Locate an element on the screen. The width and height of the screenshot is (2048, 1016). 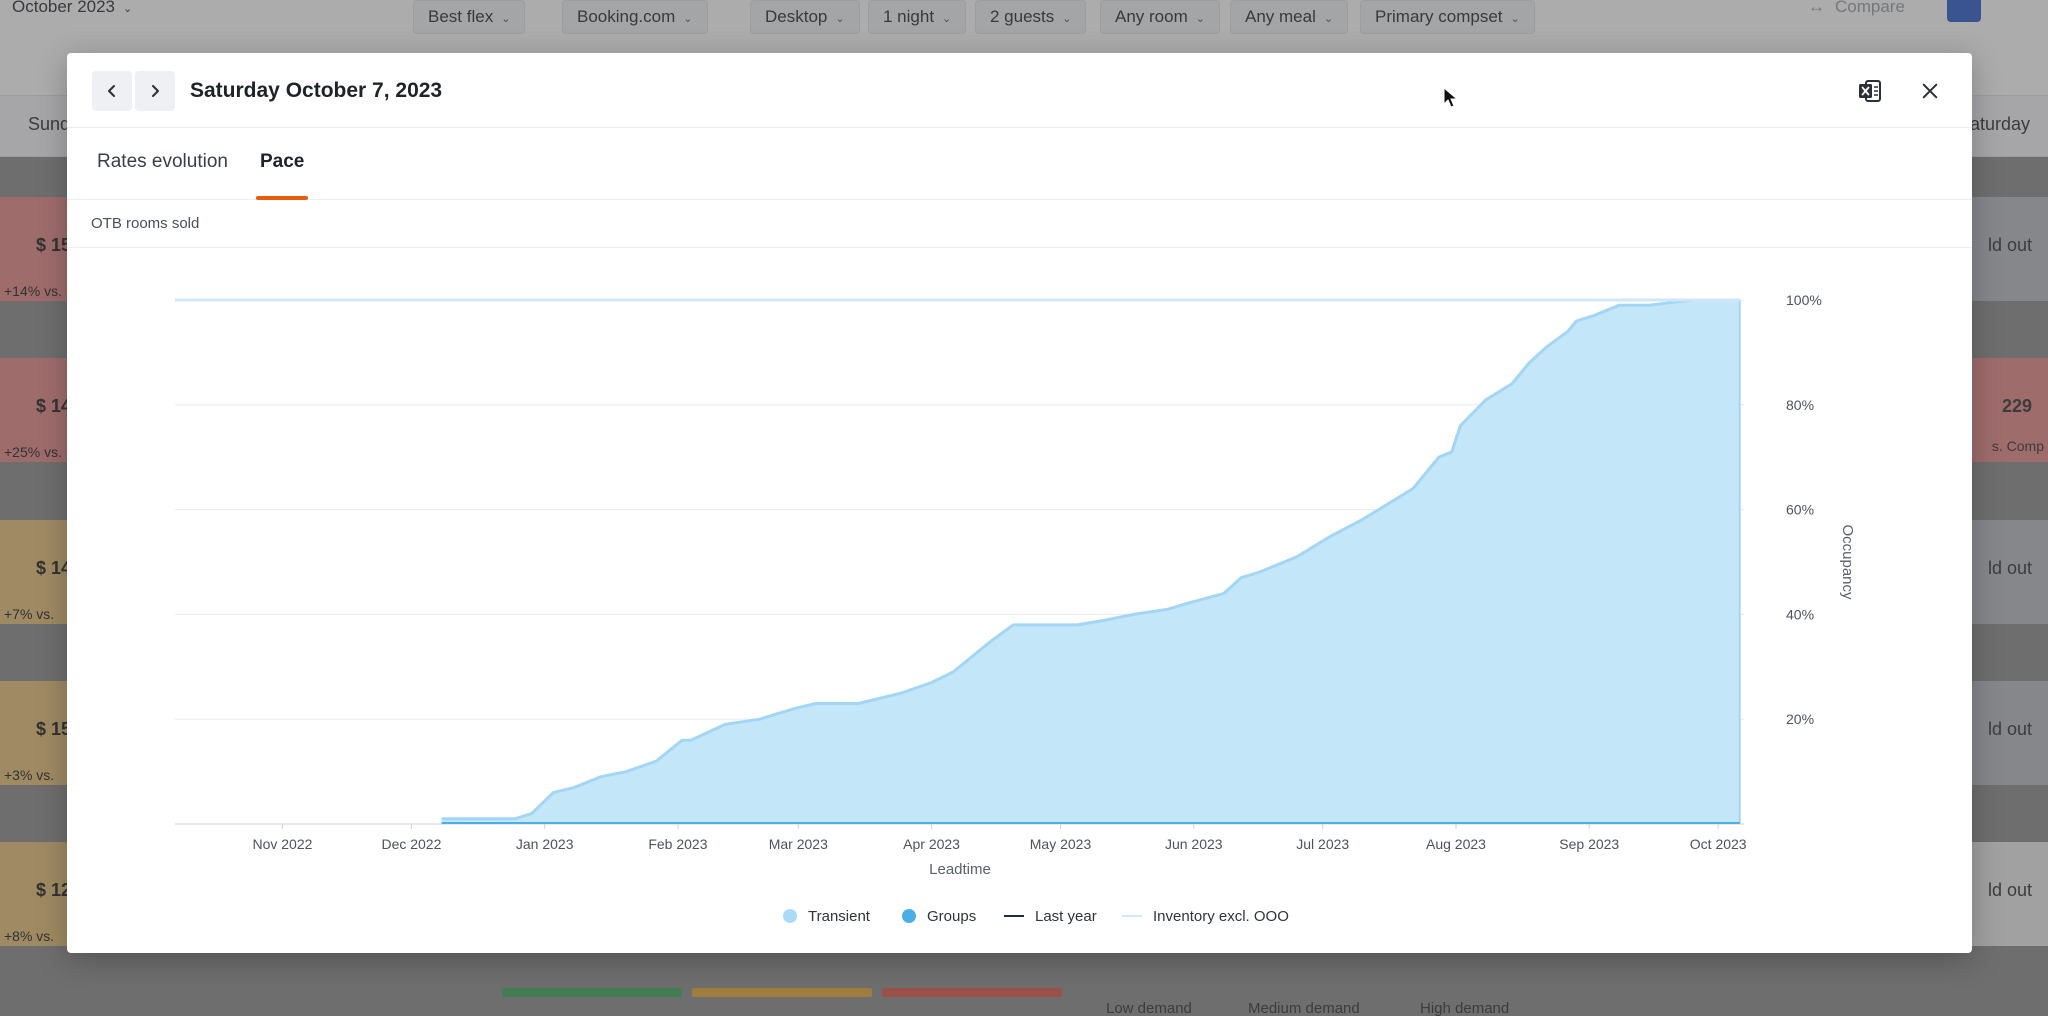
x-tick-label: Sep 2023 is located at coordinates (1589, 844).